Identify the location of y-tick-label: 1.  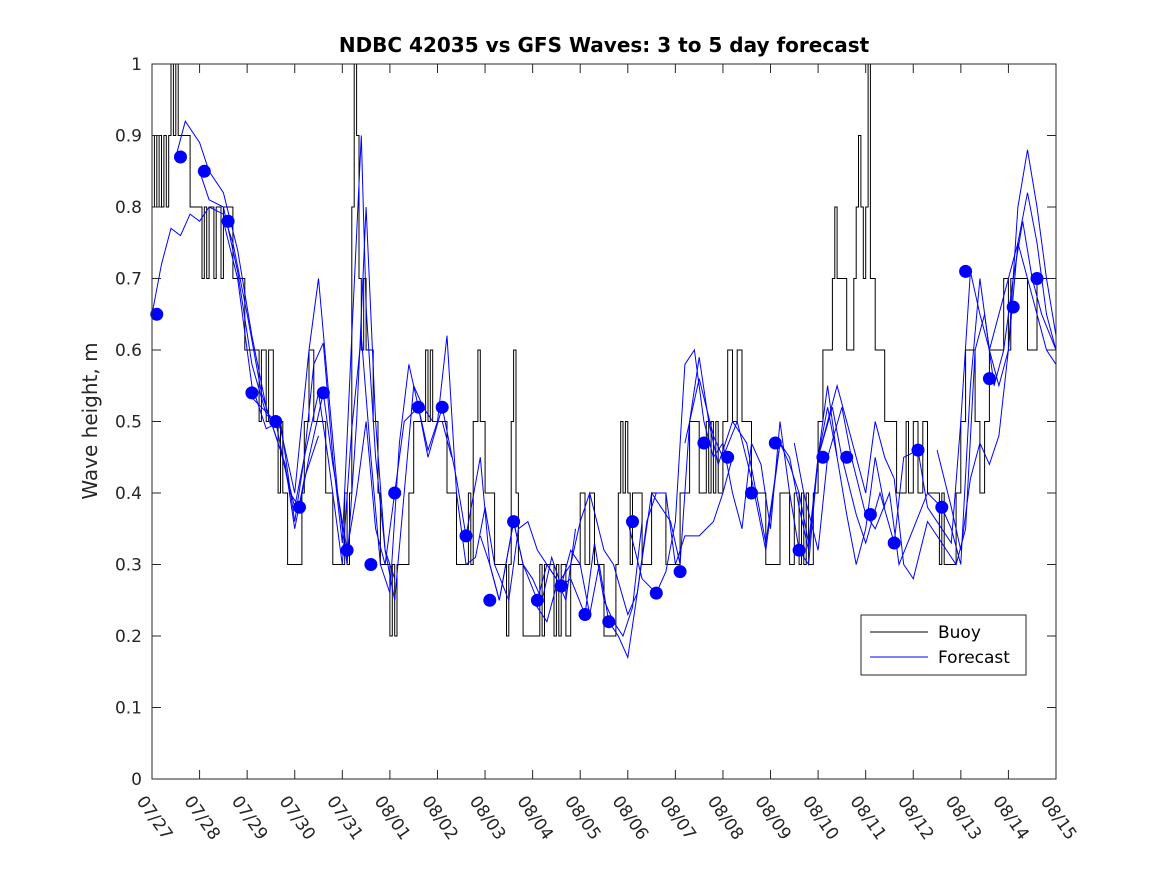
(136, 65).